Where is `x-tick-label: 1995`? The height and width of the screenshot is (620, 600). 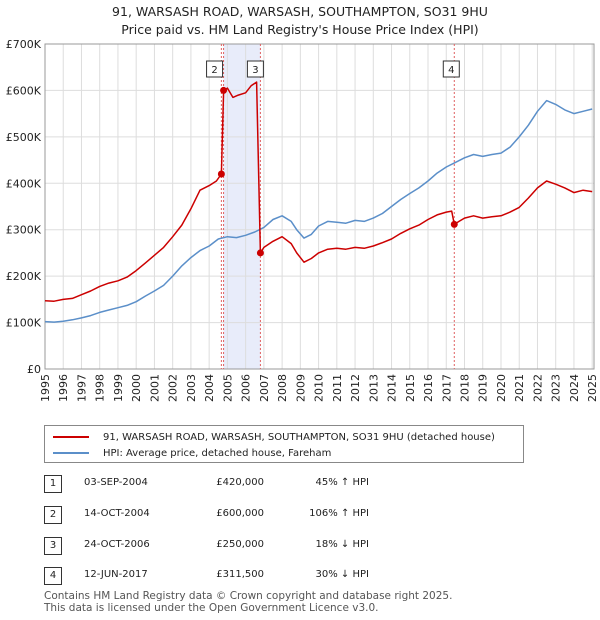 x-tick-label: 1995 is located at coordinates (45, 388).